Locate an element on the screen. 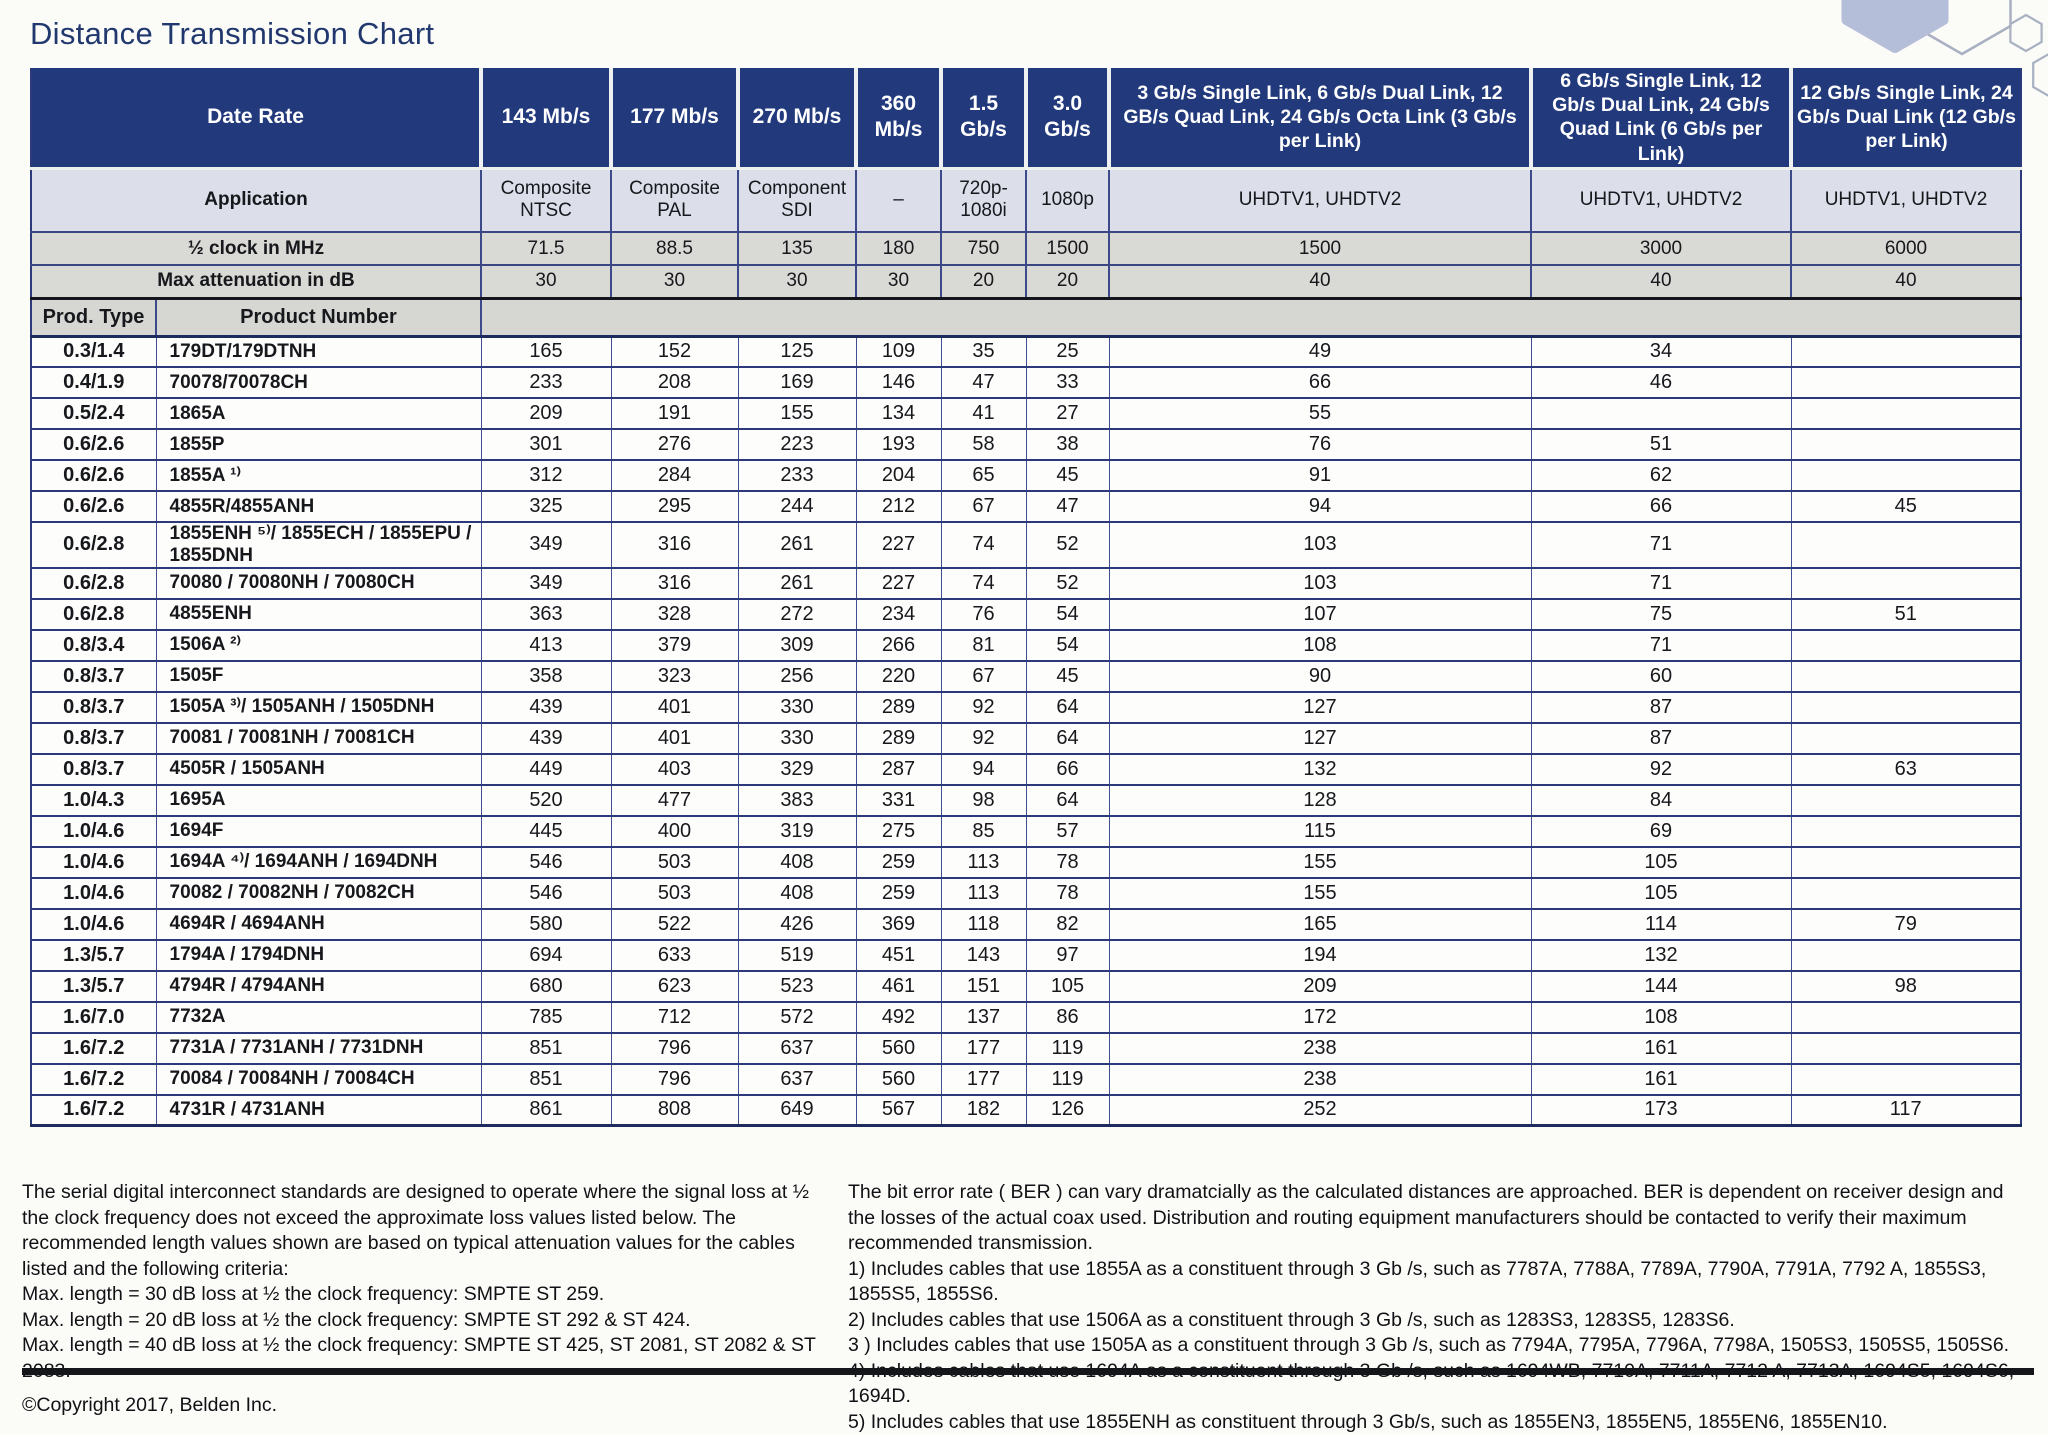  distance-value-cell: 64 is located at coordinates (1067, 707).